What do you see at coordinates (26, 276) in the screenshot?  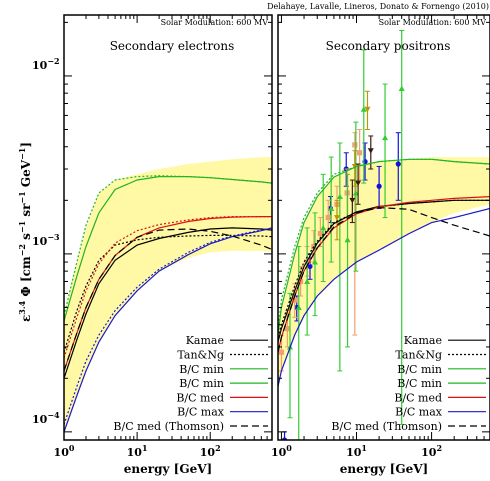 I see `y-axis-label-units: Φ [cm` at bounding box center [26, 276].